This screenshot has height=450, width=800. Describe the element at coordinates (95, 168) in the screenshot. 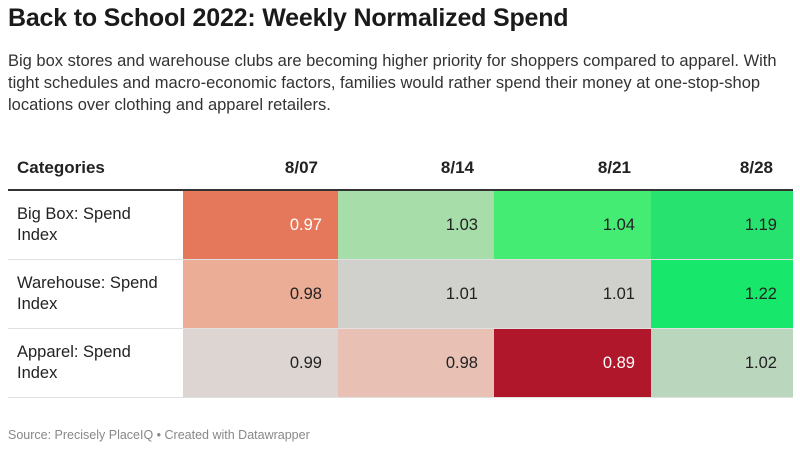

I see `column-header-categories: Categories` at that location.